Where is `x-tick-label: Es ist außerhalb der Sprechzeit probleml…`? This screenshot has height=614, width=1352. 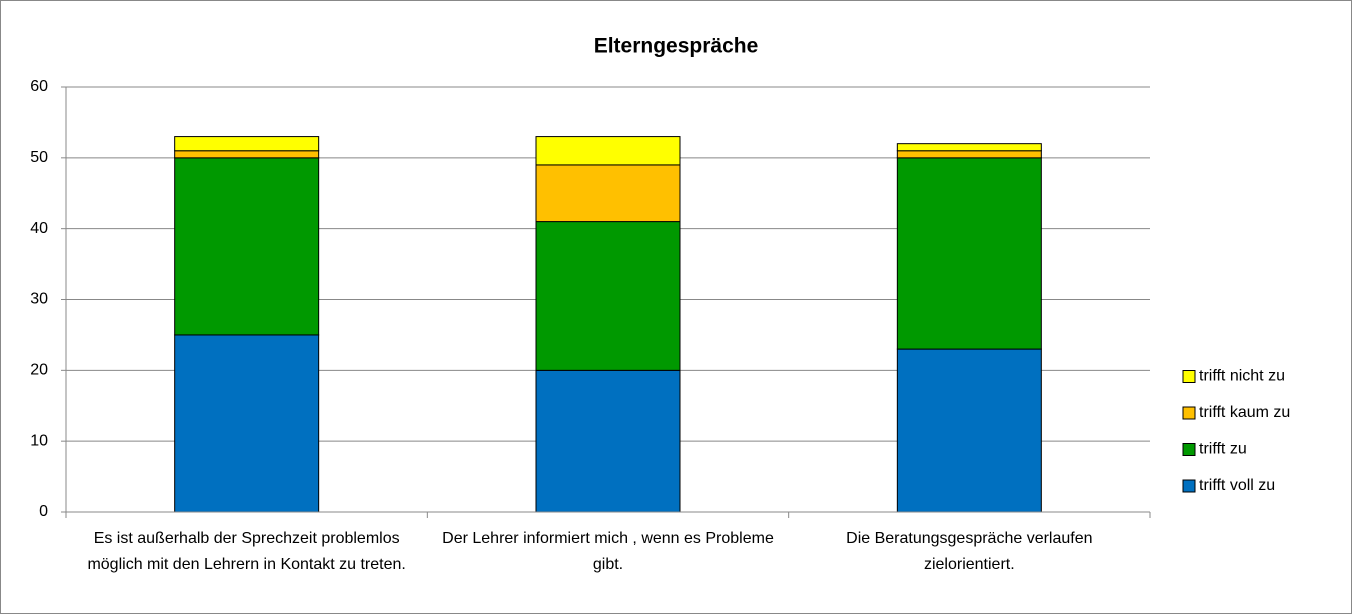
x-tick-label: Es ist außerhalb der Sprechzeit probleml… is located at coordinates (246, 551).